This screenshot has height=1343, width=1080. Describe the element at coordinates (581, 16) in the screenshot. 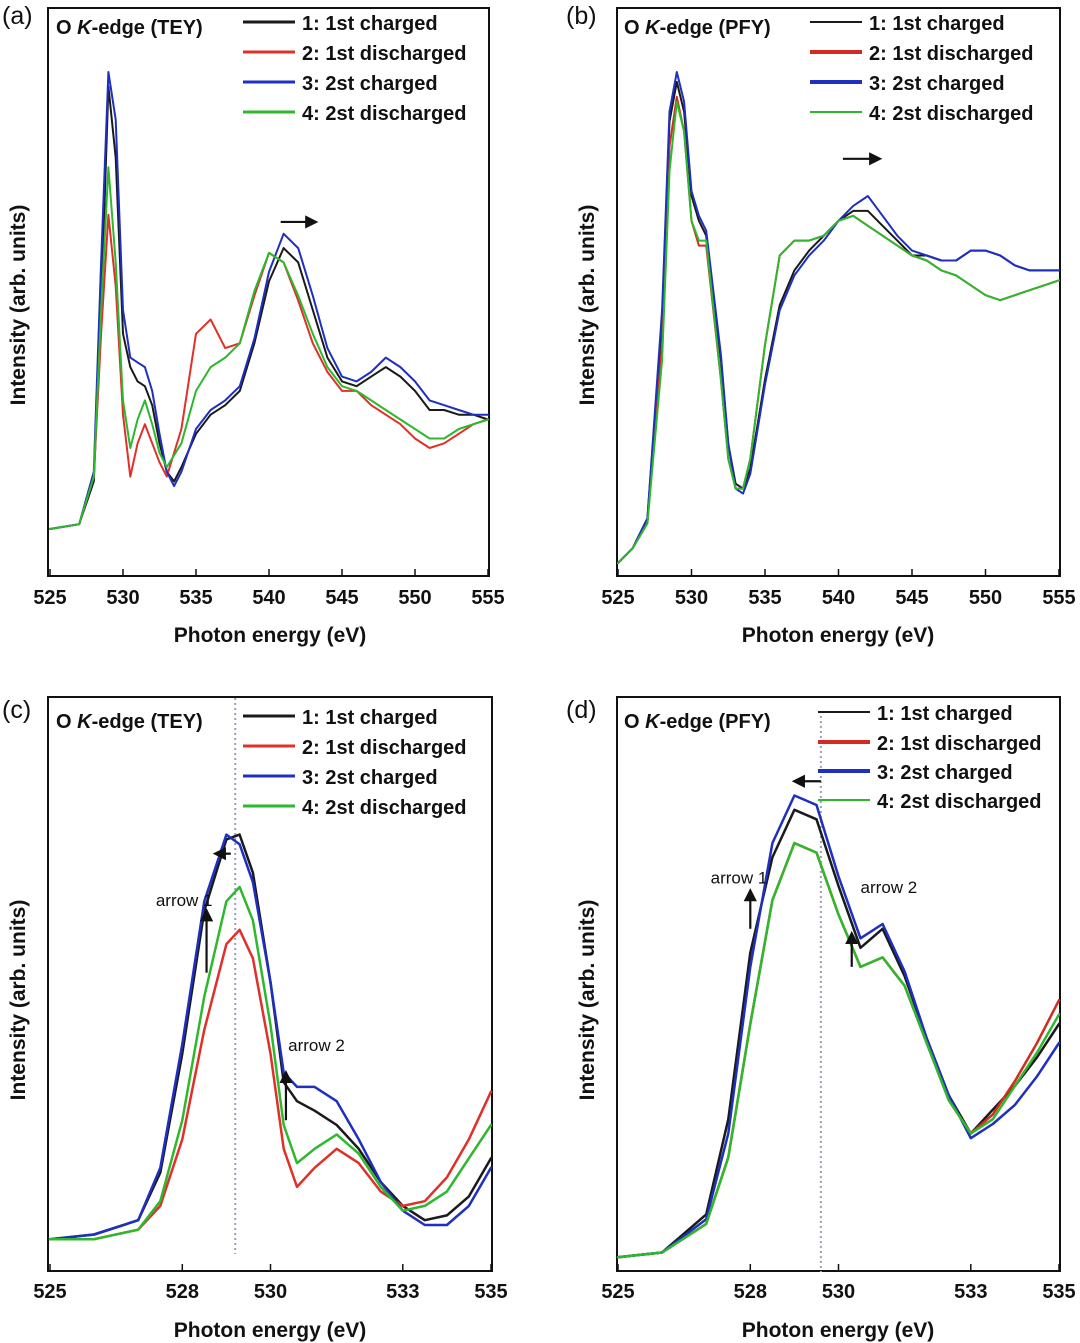

I see `panel-label: (b)` at that location.